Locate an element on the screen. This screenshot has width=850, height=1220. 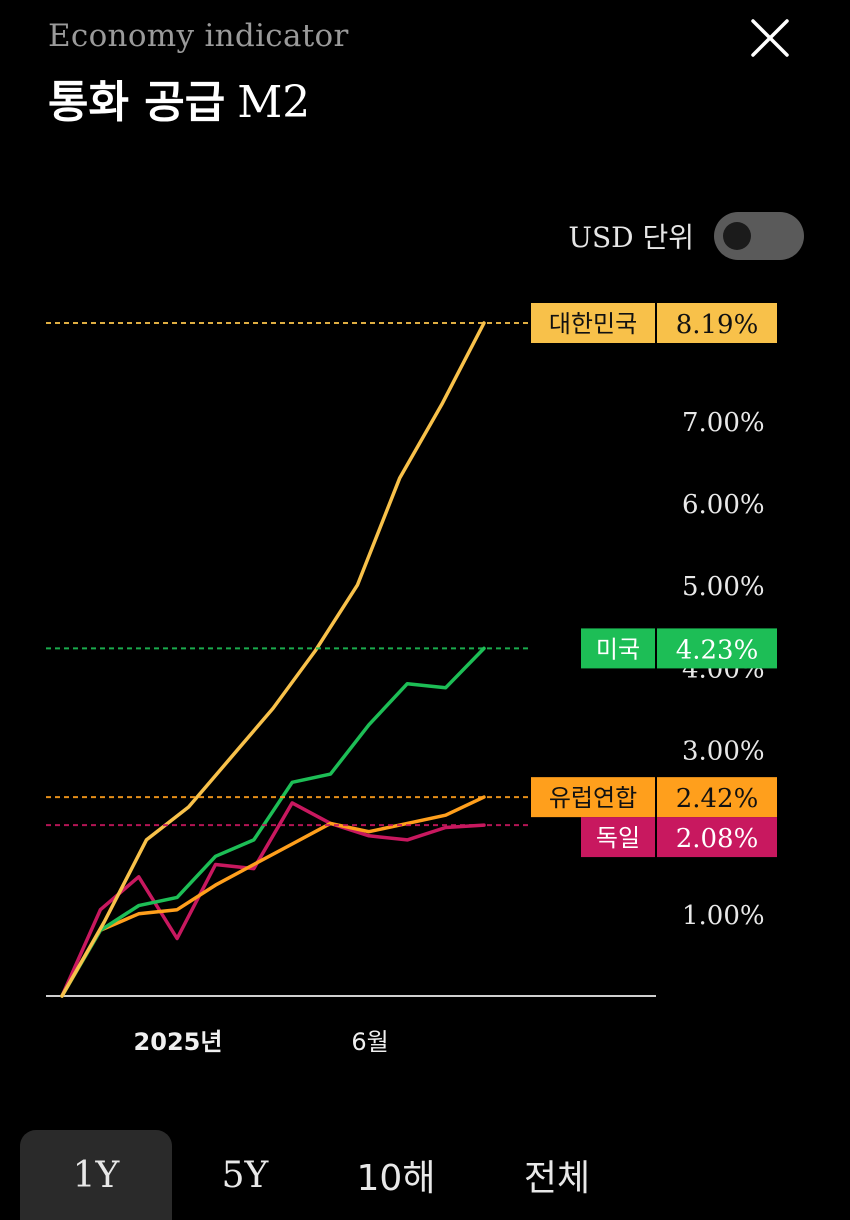
y-tick-label: 3.00% is located at coordinates (723, 751).